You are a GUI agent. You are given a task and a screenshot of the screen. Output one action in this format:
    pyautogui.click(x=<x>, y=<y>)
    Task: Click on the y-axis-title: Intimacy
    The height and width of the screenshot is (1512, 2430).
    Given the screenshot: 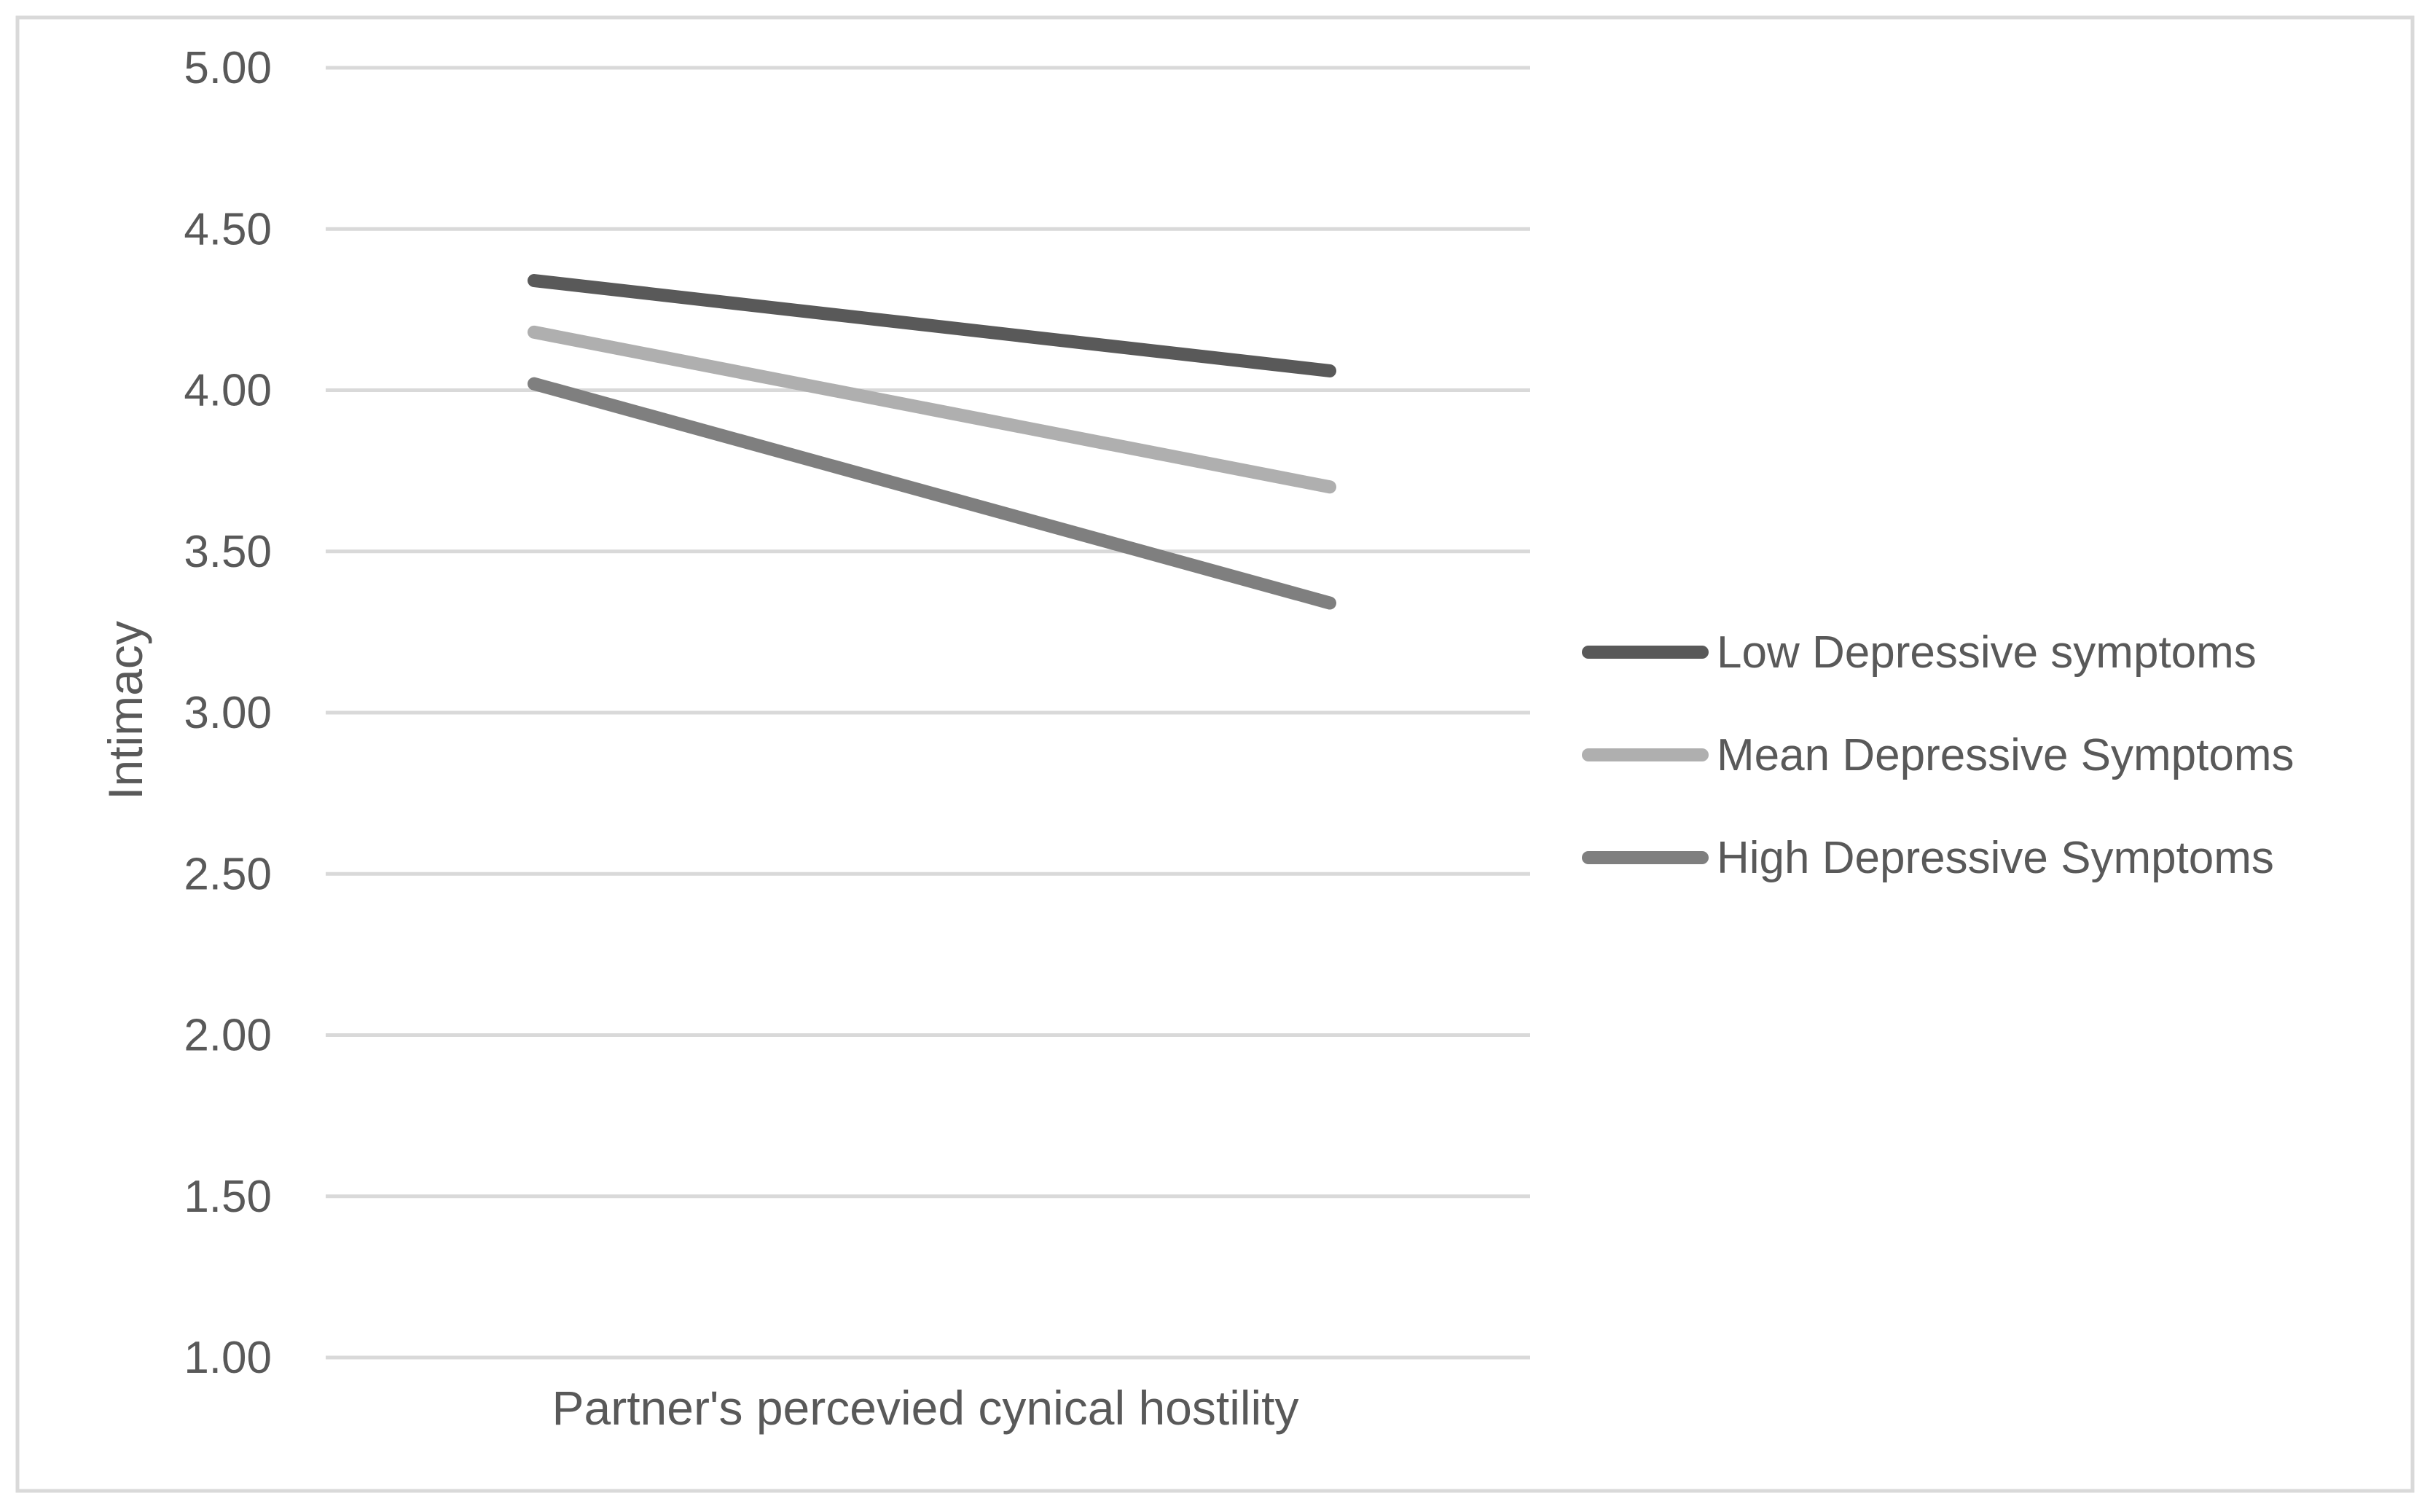 What is the action you would take?
    pyautogui.click(x=125, y=711)
    